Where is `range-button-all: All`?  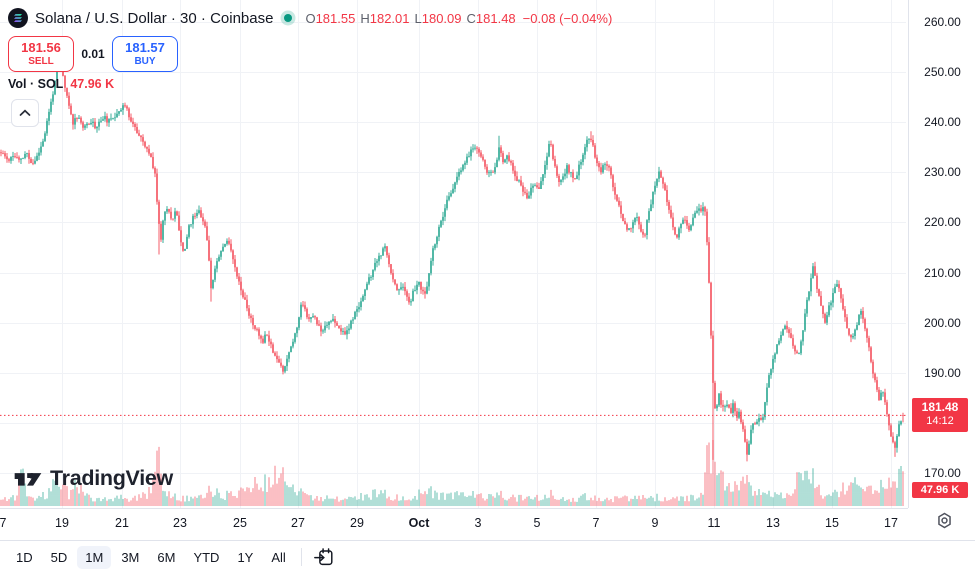
range-button-all: All is located at coordinates (278, 557).